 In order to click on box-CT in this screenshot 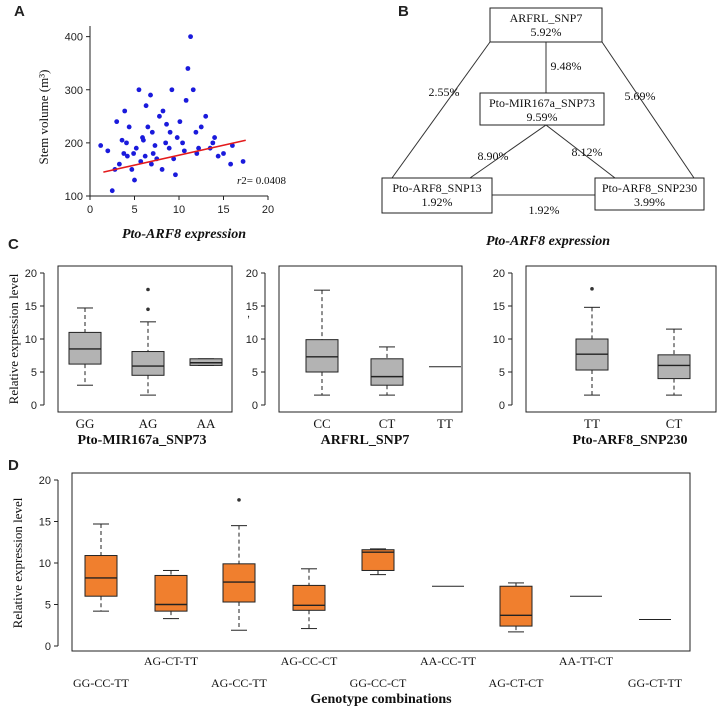, I will do `click(387, 372)`.